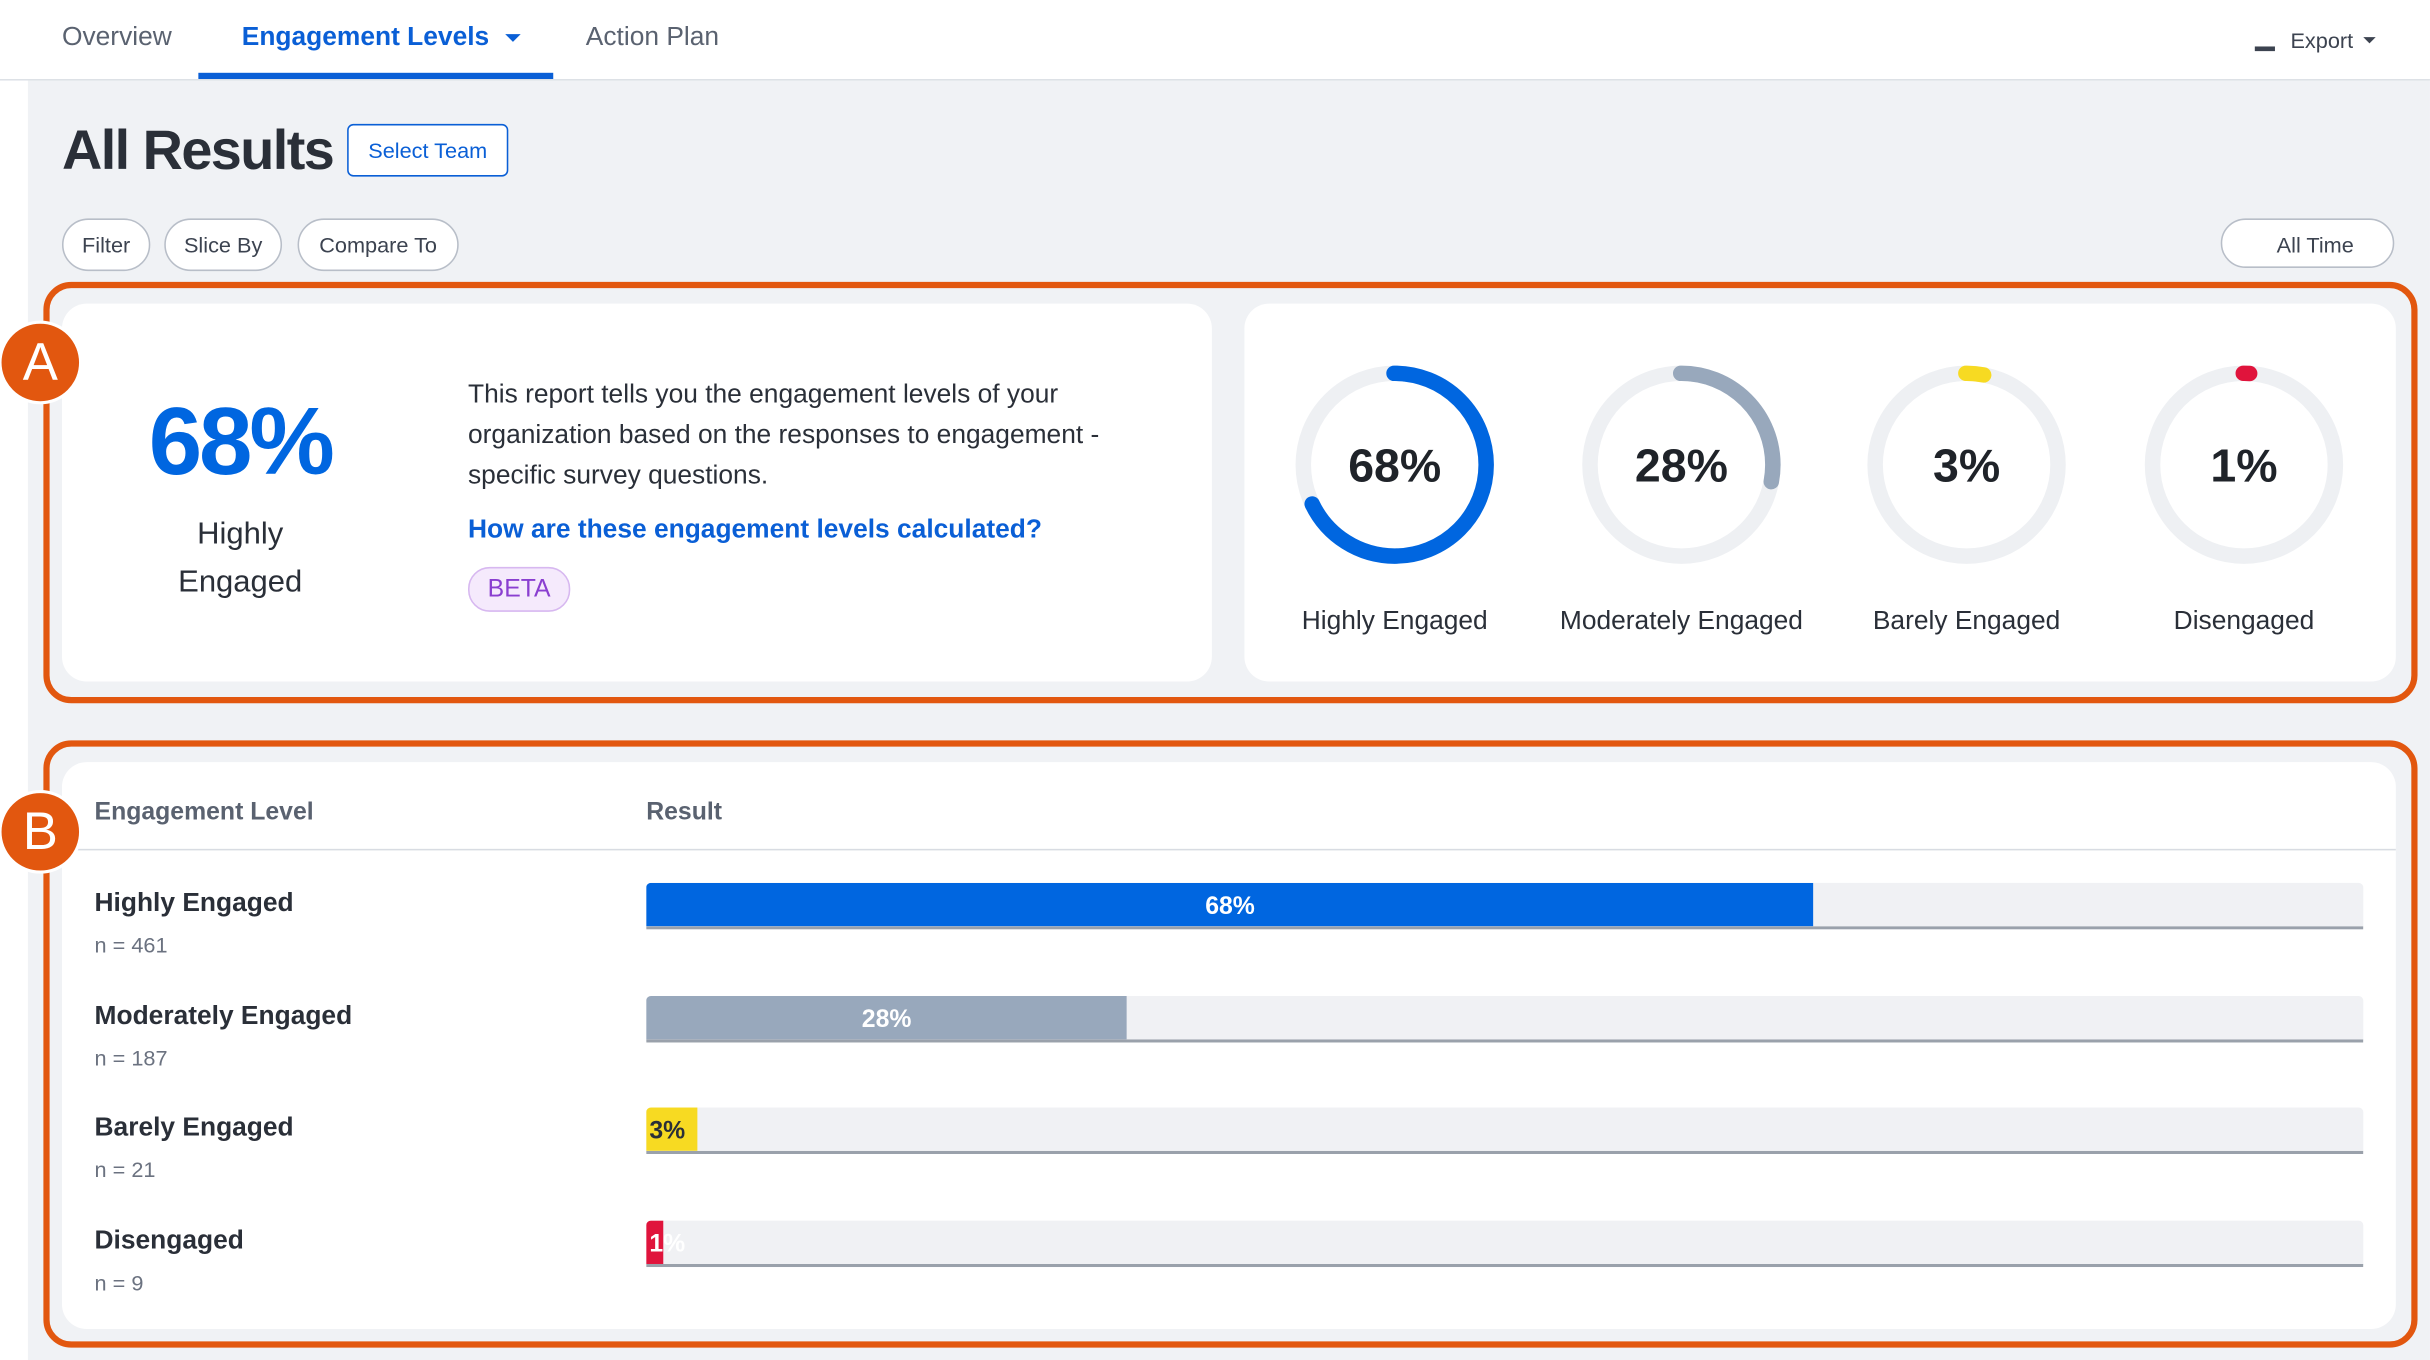 This screenshot has height=1360, width=2430. I want to click on bar-track: 28%, so click(1505, 1018).